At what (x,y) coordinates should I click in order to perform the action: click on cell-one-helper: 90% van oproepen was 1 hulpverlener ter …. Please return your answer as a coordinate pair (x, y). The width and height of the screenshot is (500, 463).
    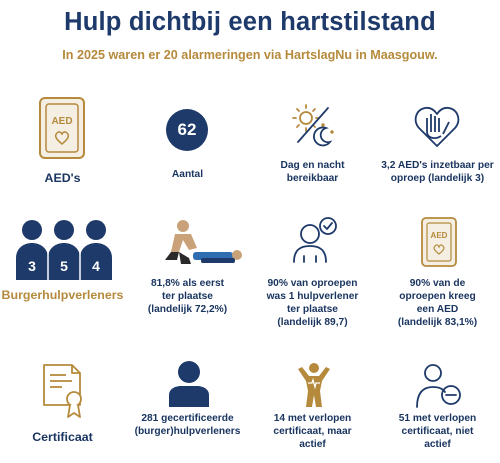
    Looking at the image, I should click on (312, 277).